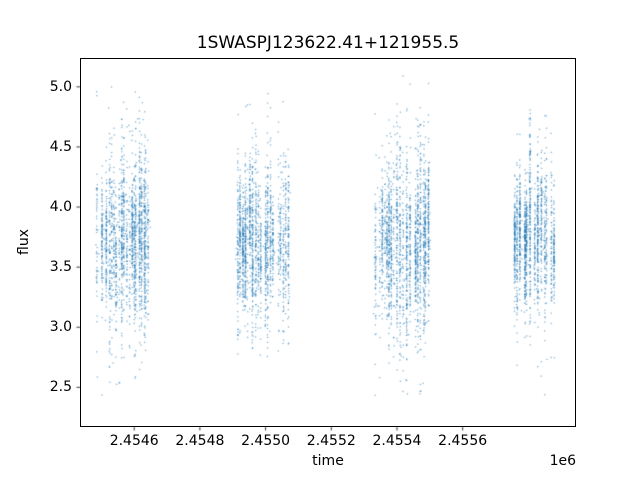  I want to click on y-tick-label: 2.5, so click(60, 387).